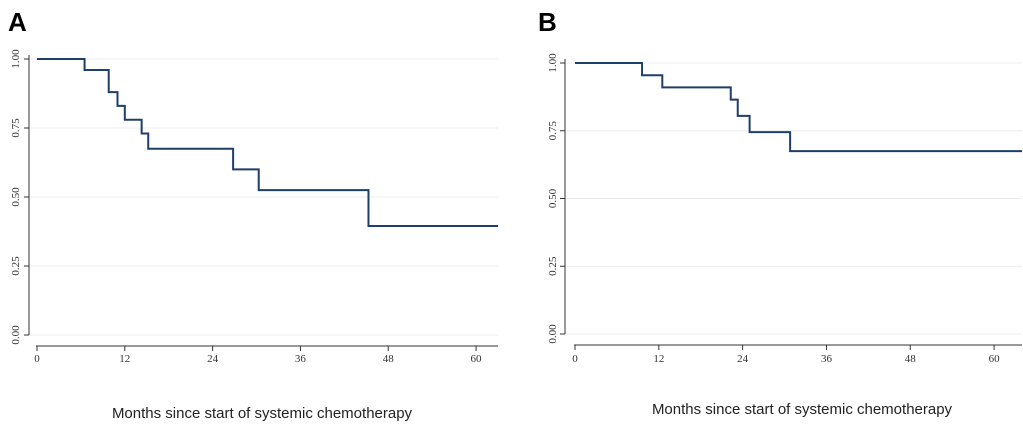  What do you see at coordinates (389, 359) in the screenshot?
I see `x-tick-label-a-4: 48` at bounding box center [389, 359].